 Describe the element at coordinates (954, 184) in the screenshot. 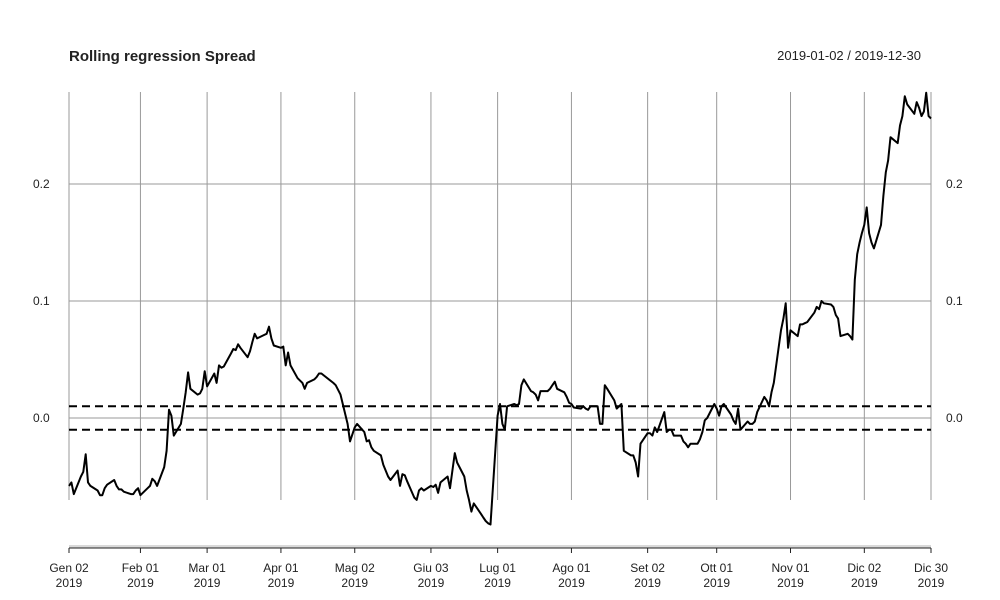

I see `y-tick-label-right: 0.2` at that location.